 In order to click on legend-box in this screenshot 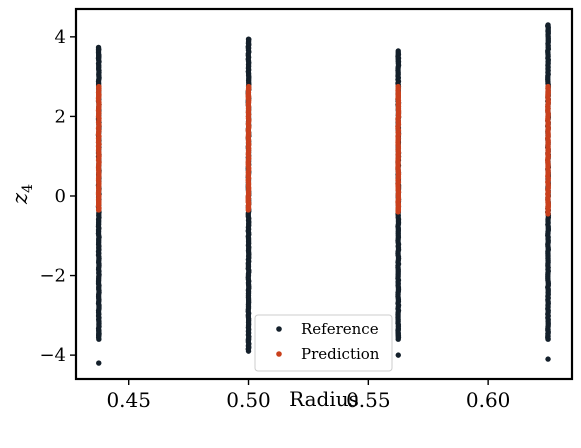, I will do `click(323, 343)`.